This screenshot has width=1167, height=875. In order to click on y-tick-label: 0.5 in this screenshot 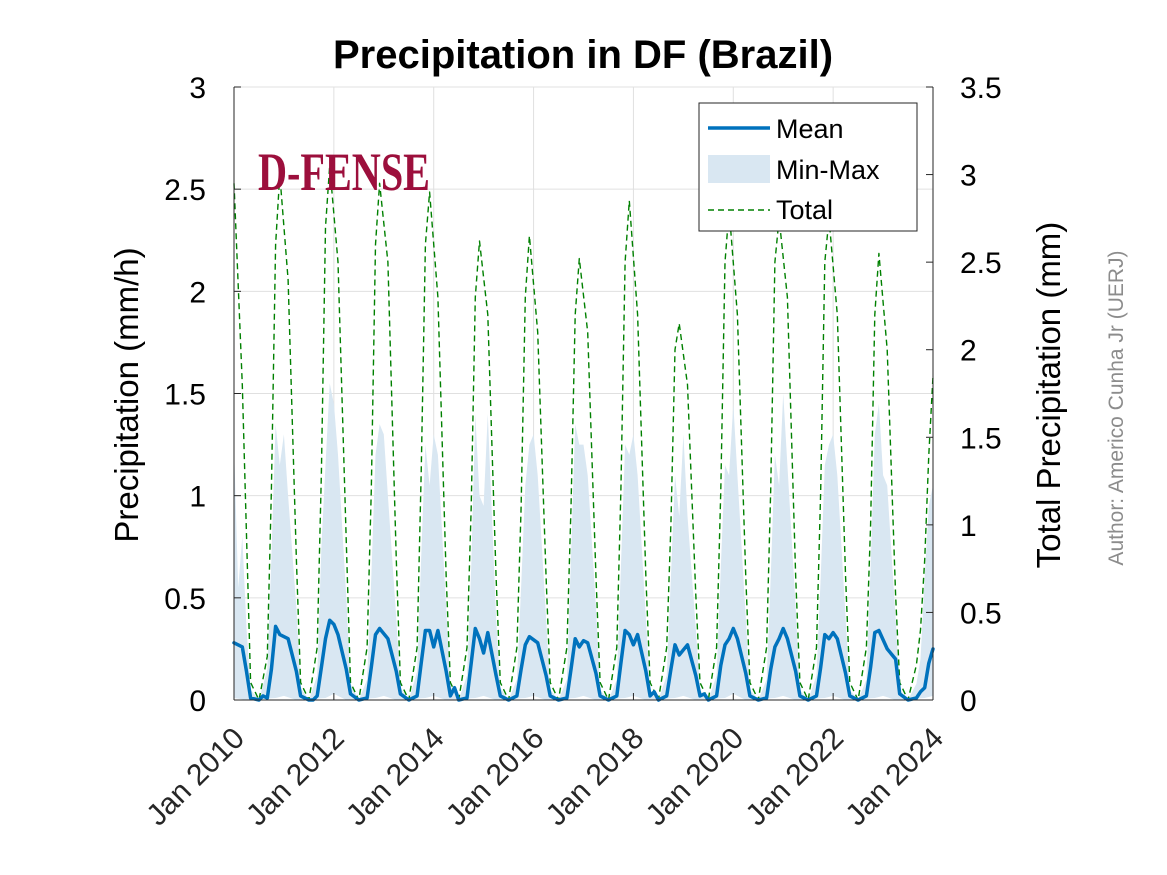, I will do `click(185, 599)`.